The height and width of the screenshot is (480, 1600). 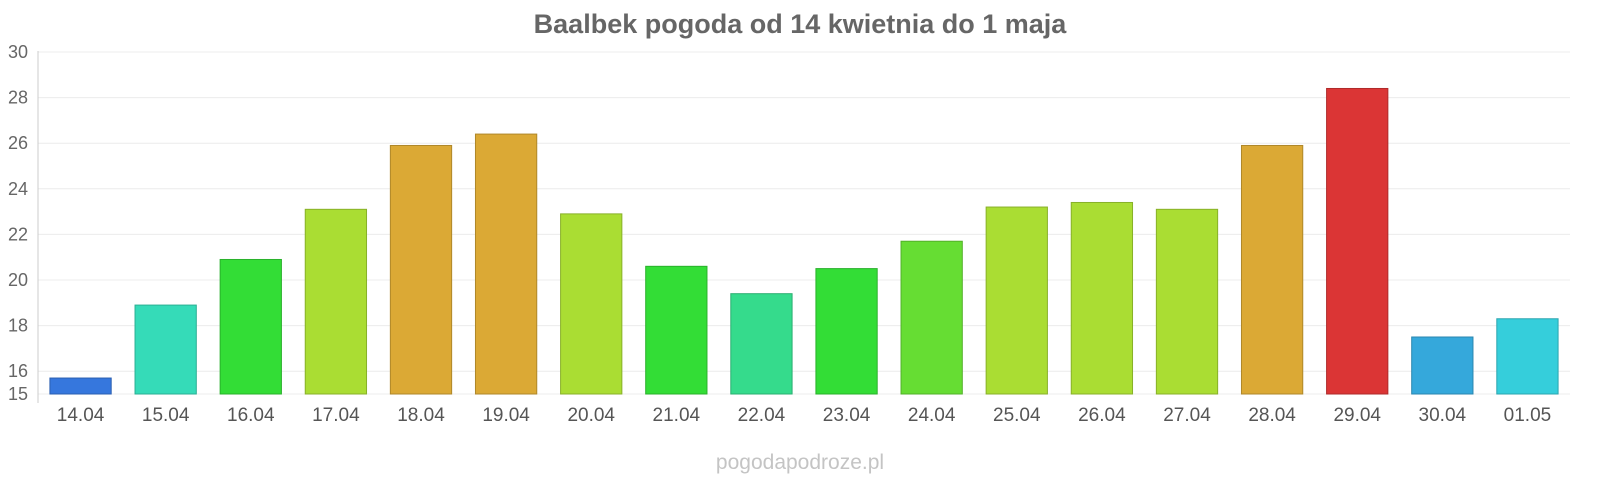 I want to click on x-tick-label: 18.04, so click(x=421, y=415).